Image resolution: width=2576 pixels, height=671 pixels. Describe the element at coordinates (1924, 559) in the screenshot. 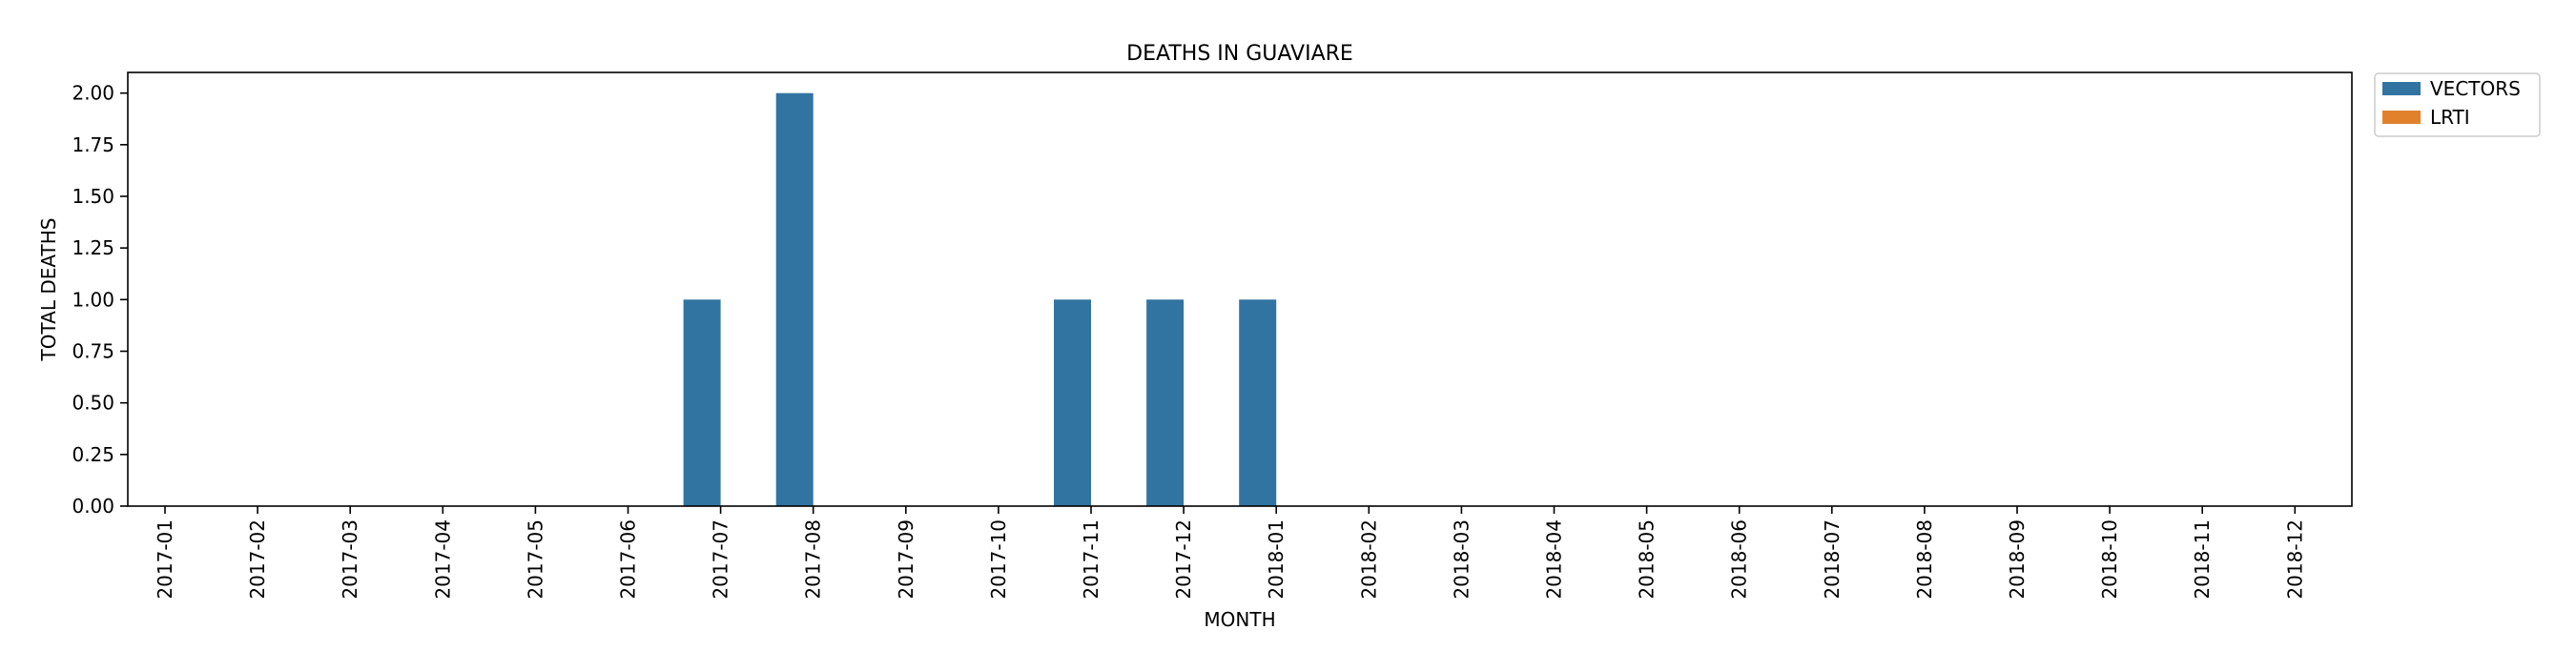

I see `x-tick-label: 2018-08` at that location.